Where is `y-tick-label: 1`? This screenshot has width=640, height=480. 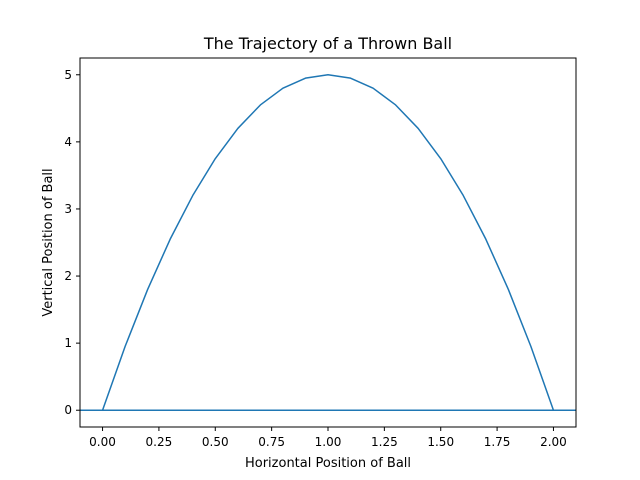
y-tick-label: 1 is located at coordinates (68, 343).